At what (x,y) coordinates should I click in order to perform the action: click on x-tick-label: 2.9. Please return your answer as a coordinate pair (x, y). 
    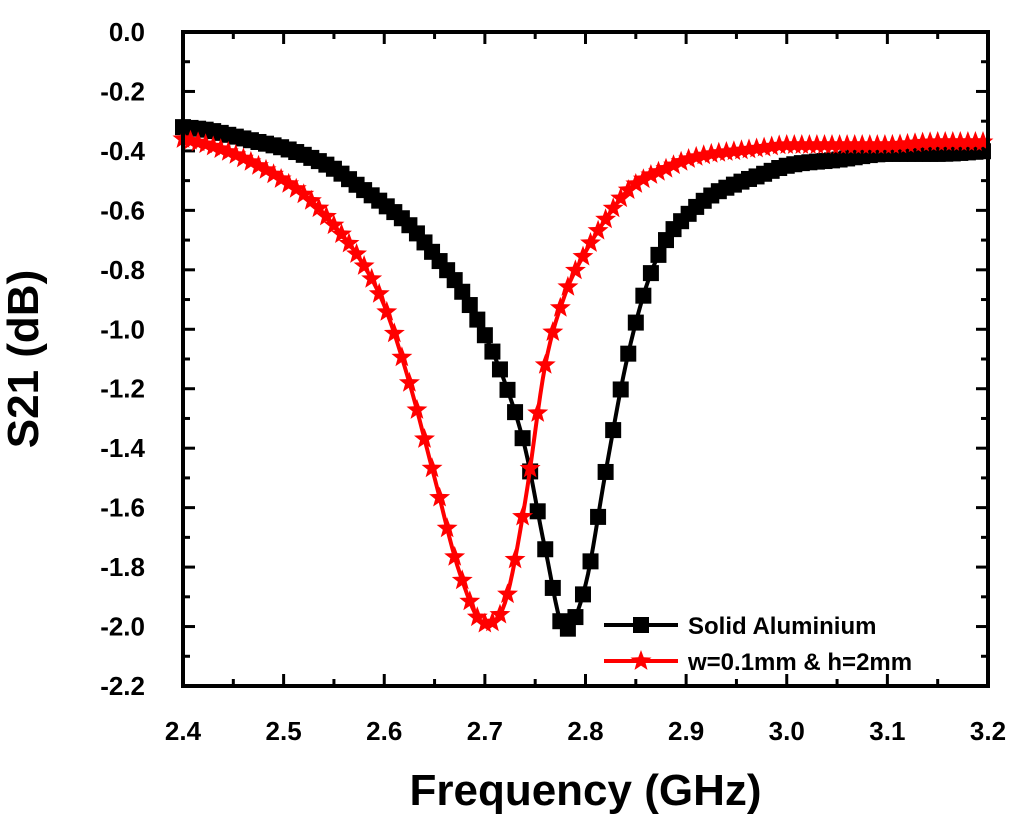
    Looking at the image, I should click on (686, 731).